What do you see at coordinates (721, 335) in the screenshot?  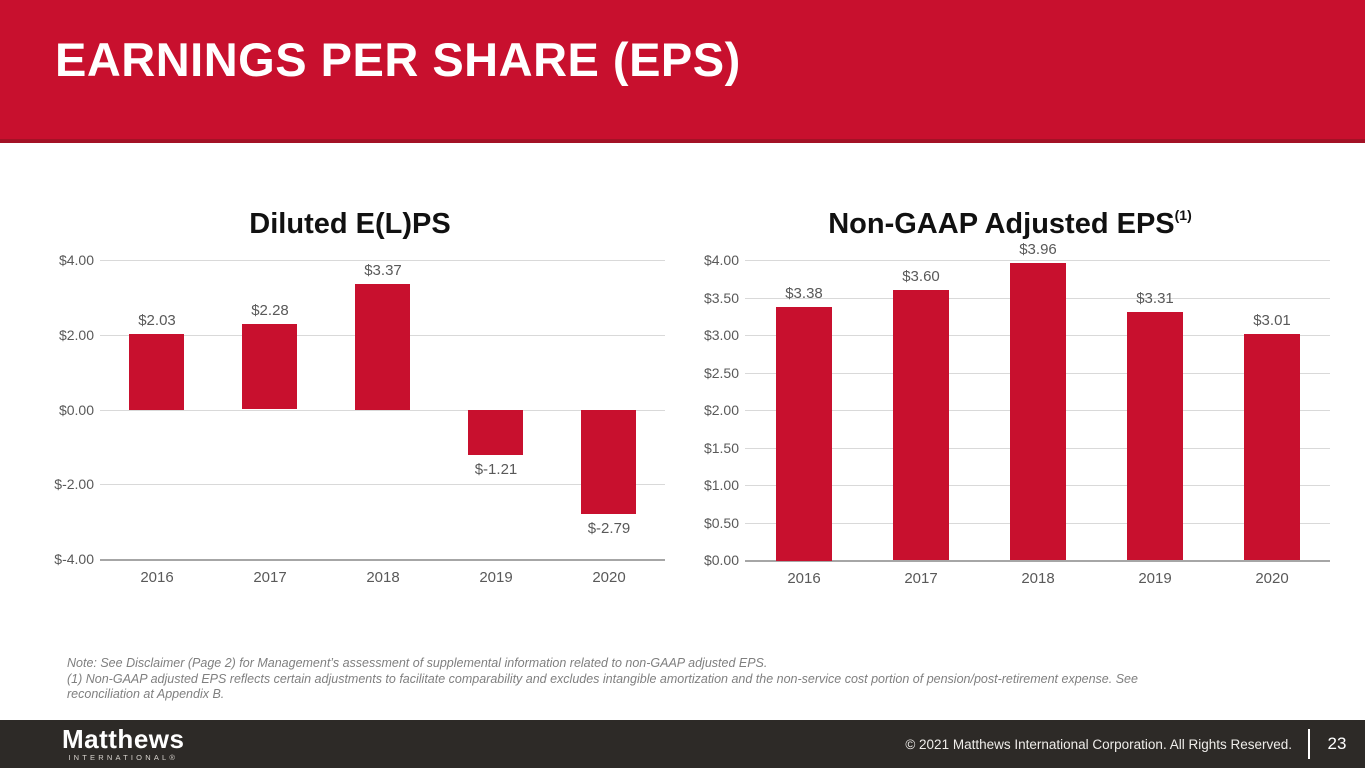 I see `y-axis-tick-label: $3.00` at bounding box center [721, 335].